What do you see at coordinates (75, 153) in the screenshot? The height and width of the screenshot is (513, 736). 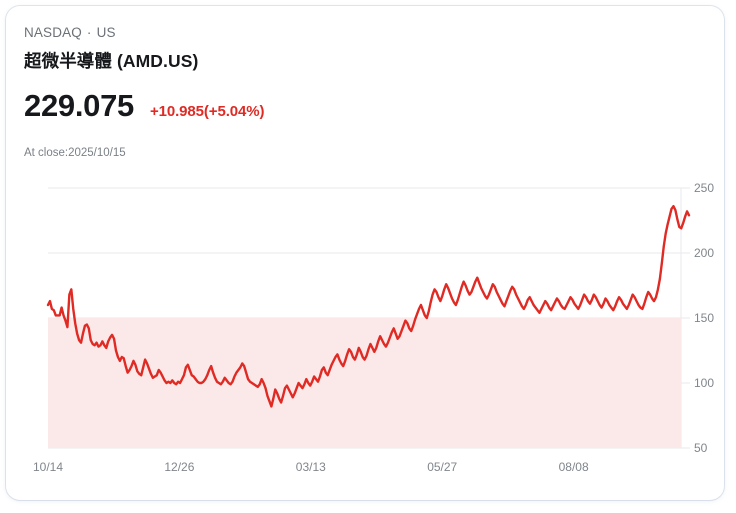 I see `close-timestamp: At close:2025/10/15` at bounding box center [75, 153].